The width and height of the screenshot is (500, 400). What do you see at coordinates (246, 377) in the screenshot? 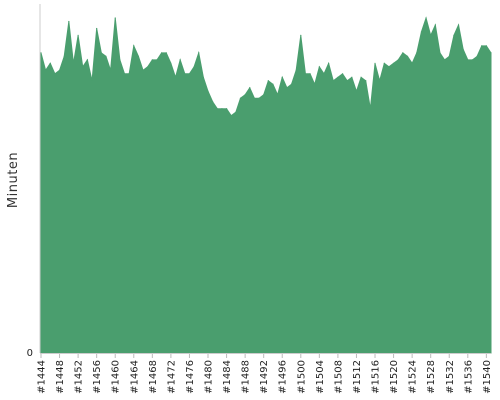
I see `x-tick-label: #1488` at bounding box center [246, 377].